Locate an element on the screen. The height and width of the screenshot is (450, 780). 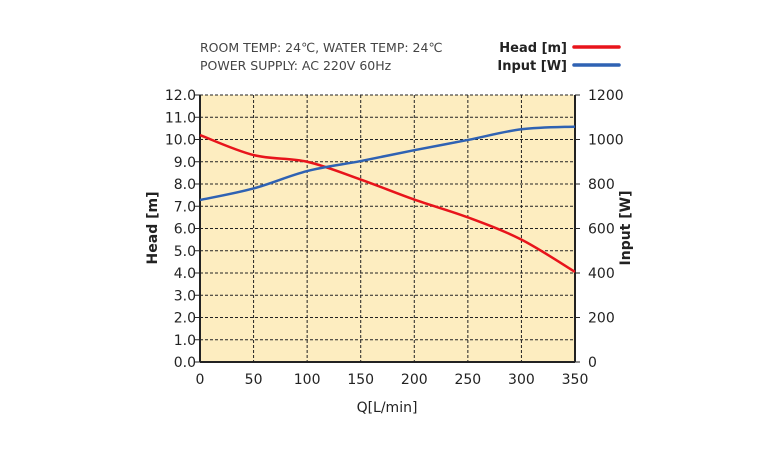
x-tick-label: 350 is located at coordinates (575, 380).